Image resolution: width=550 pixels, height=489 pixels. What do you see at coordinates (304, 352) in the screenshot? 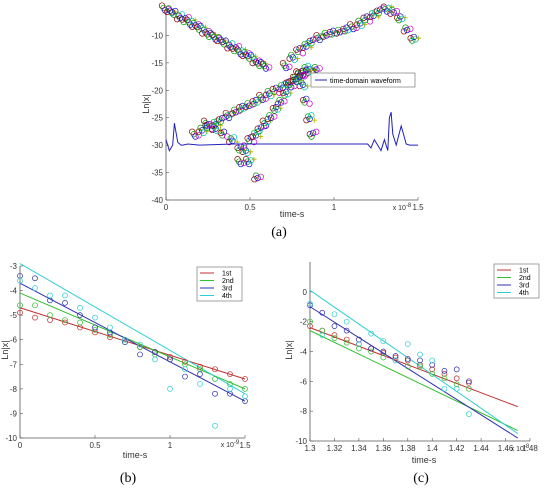
I see `y-tick-label: -4` at bounding box center [304, 352].